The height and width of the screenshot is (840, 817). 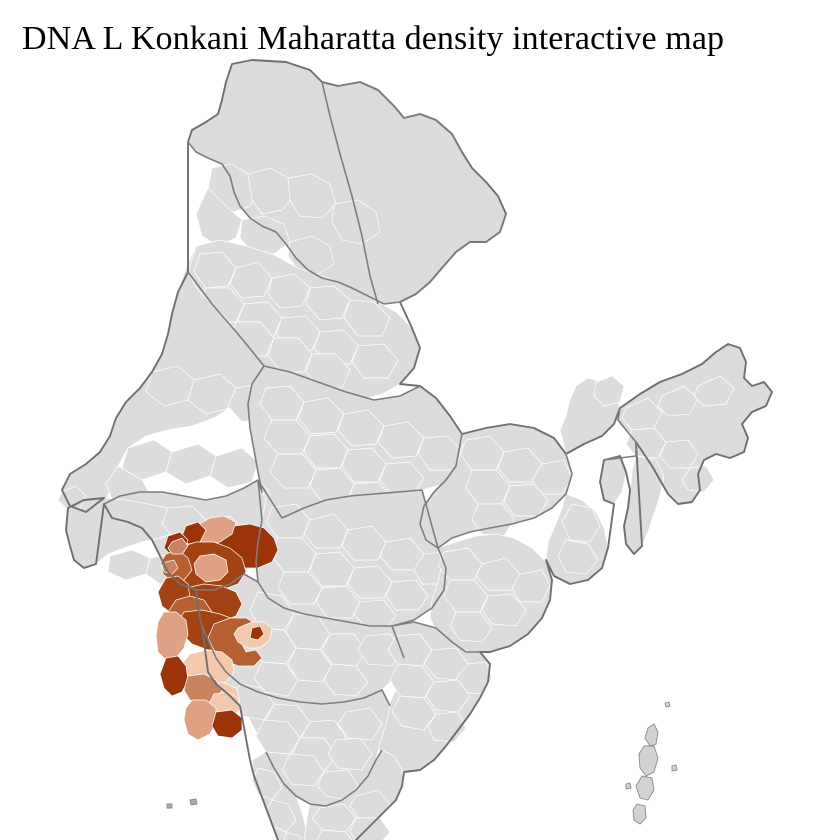 What do you see at coordinates (422, 771) in the screenshot?
I see `islands-group` at bounding box center [422, 771].